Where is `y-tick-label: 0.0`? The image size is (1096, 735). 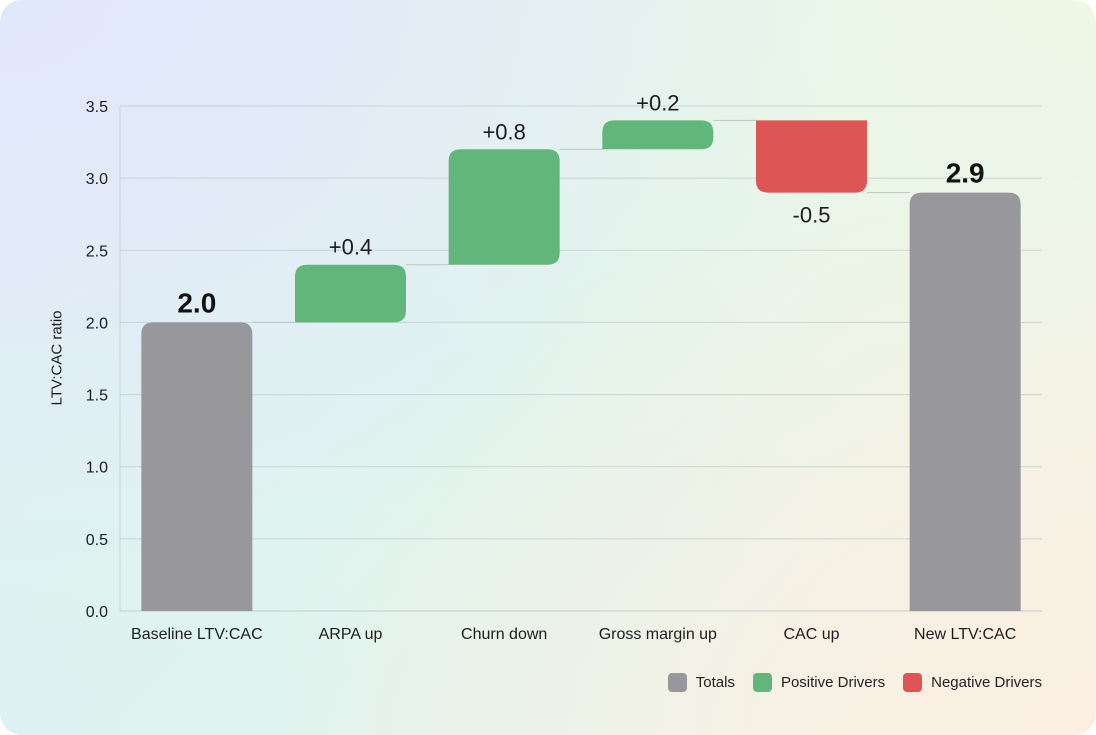
y-tick-label: 0.0 is located at coordinates (97, 612).